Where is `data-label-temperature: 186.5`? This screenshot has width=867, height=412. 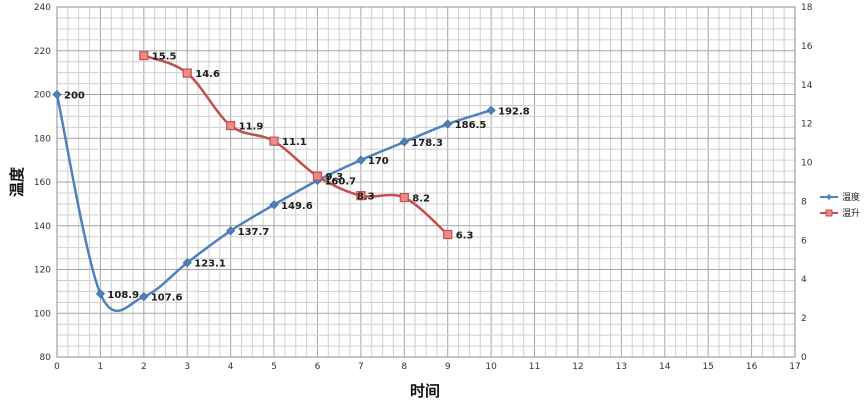
data-label-temperature: 186.5 is located at coordinates (471, 125).